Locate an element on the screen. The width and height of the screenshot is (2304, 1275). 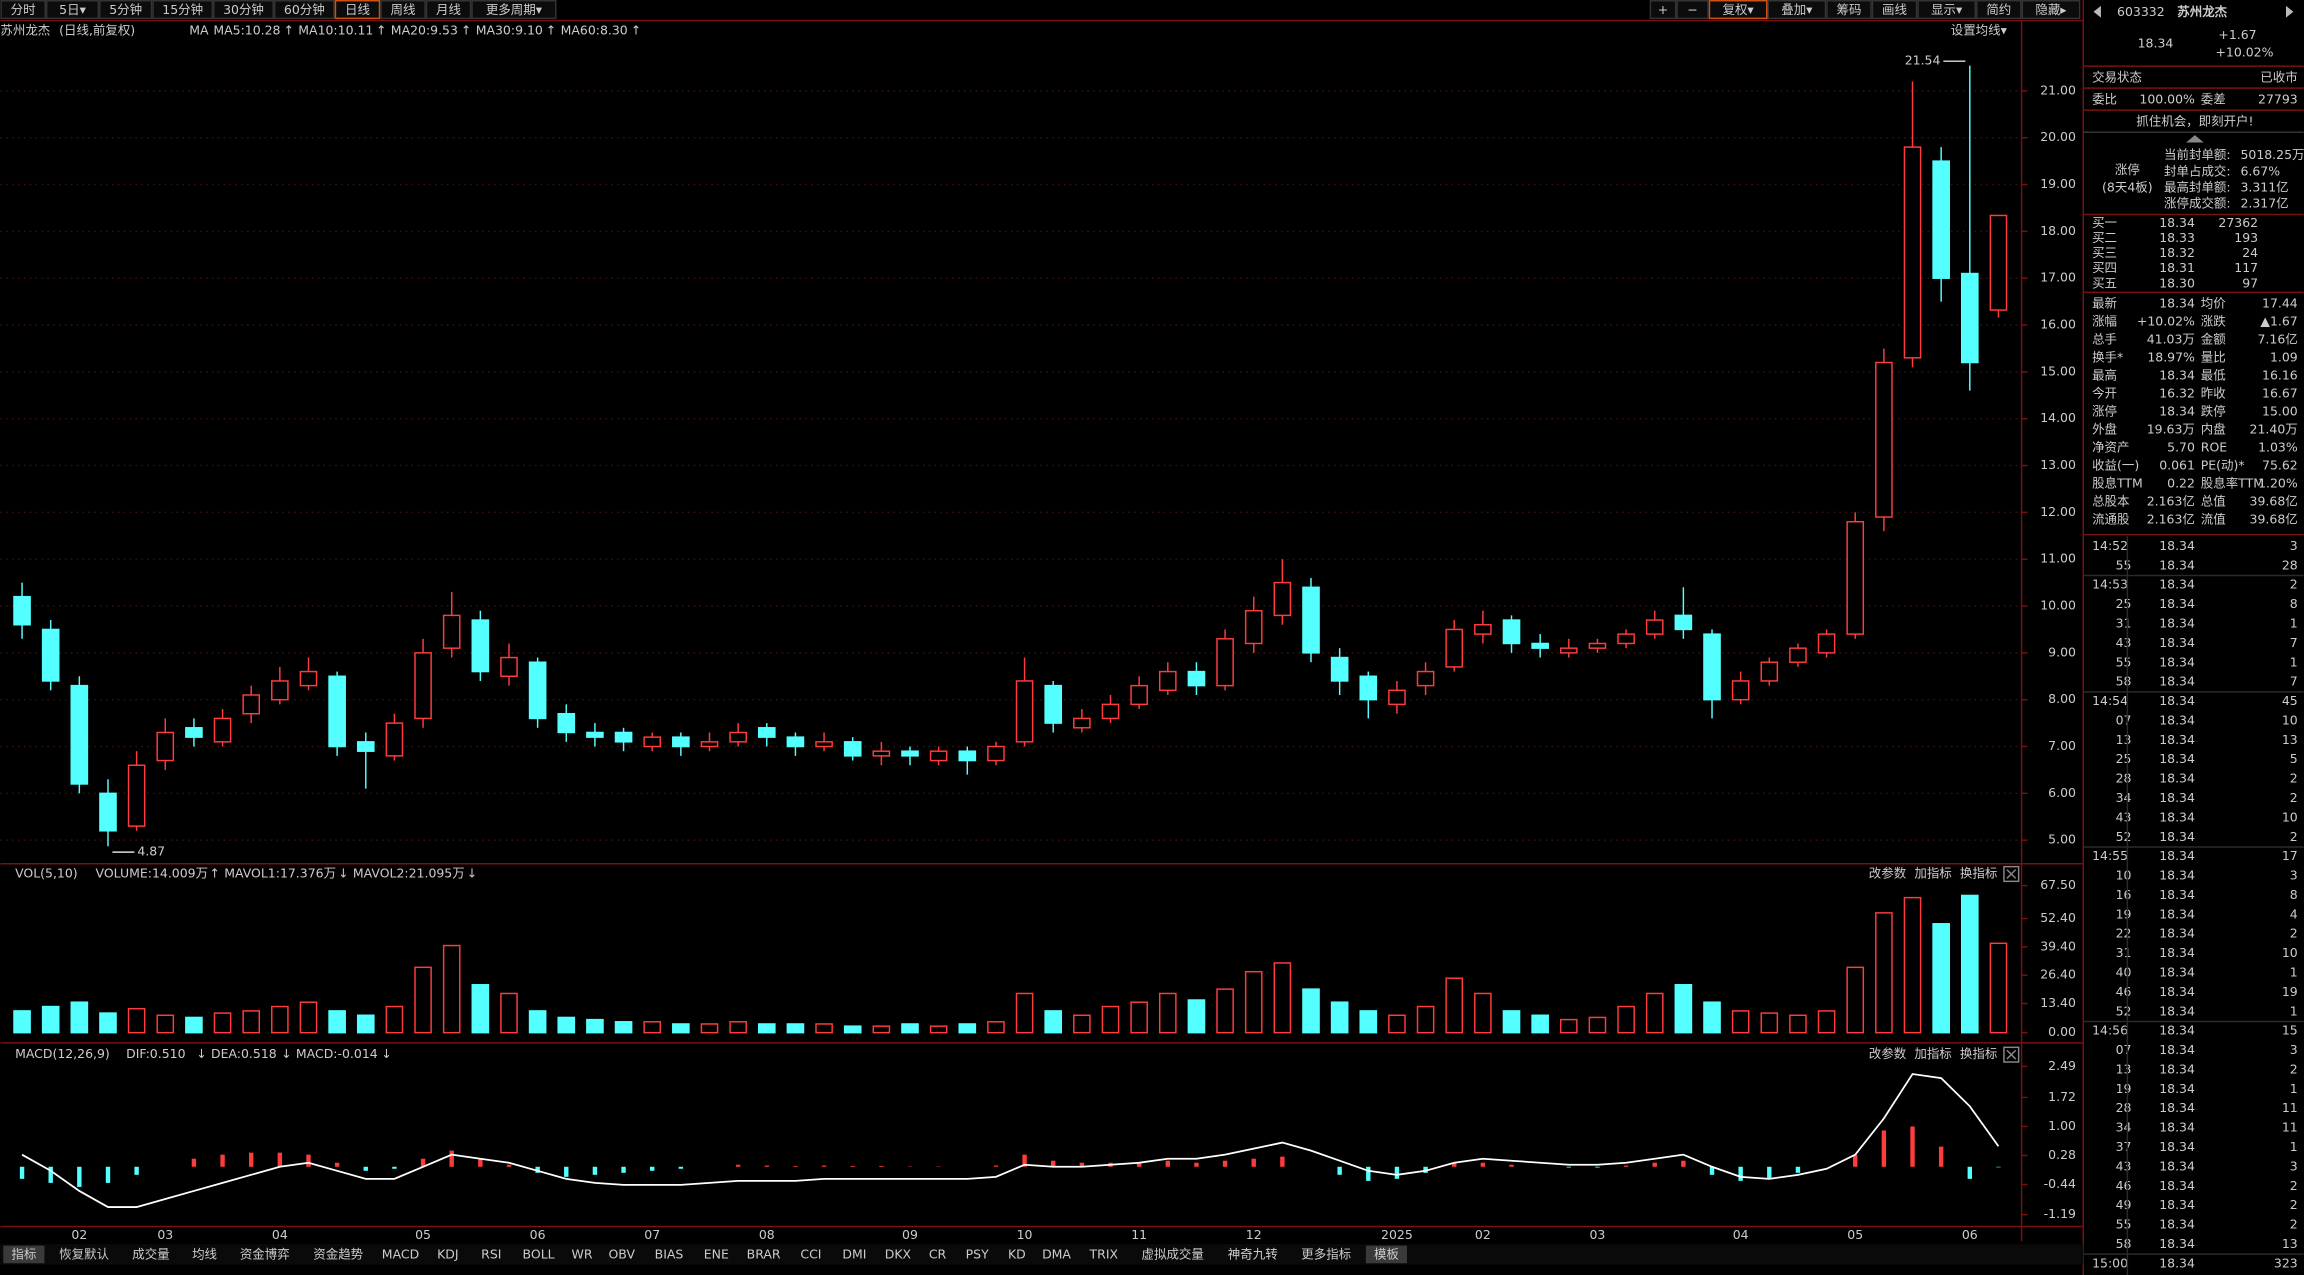
limit-up-label: 当前封单额: is located at coordinates (2197, 154).